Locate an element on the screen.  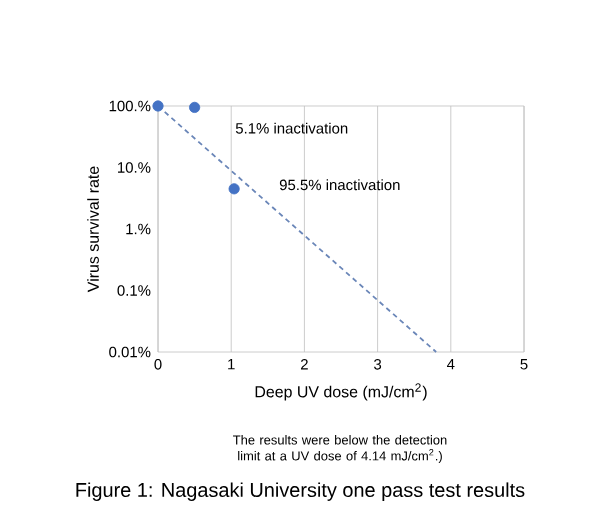
text: Figure 1: Nagasaki University one pass test results is located at coordinates (300, 491).